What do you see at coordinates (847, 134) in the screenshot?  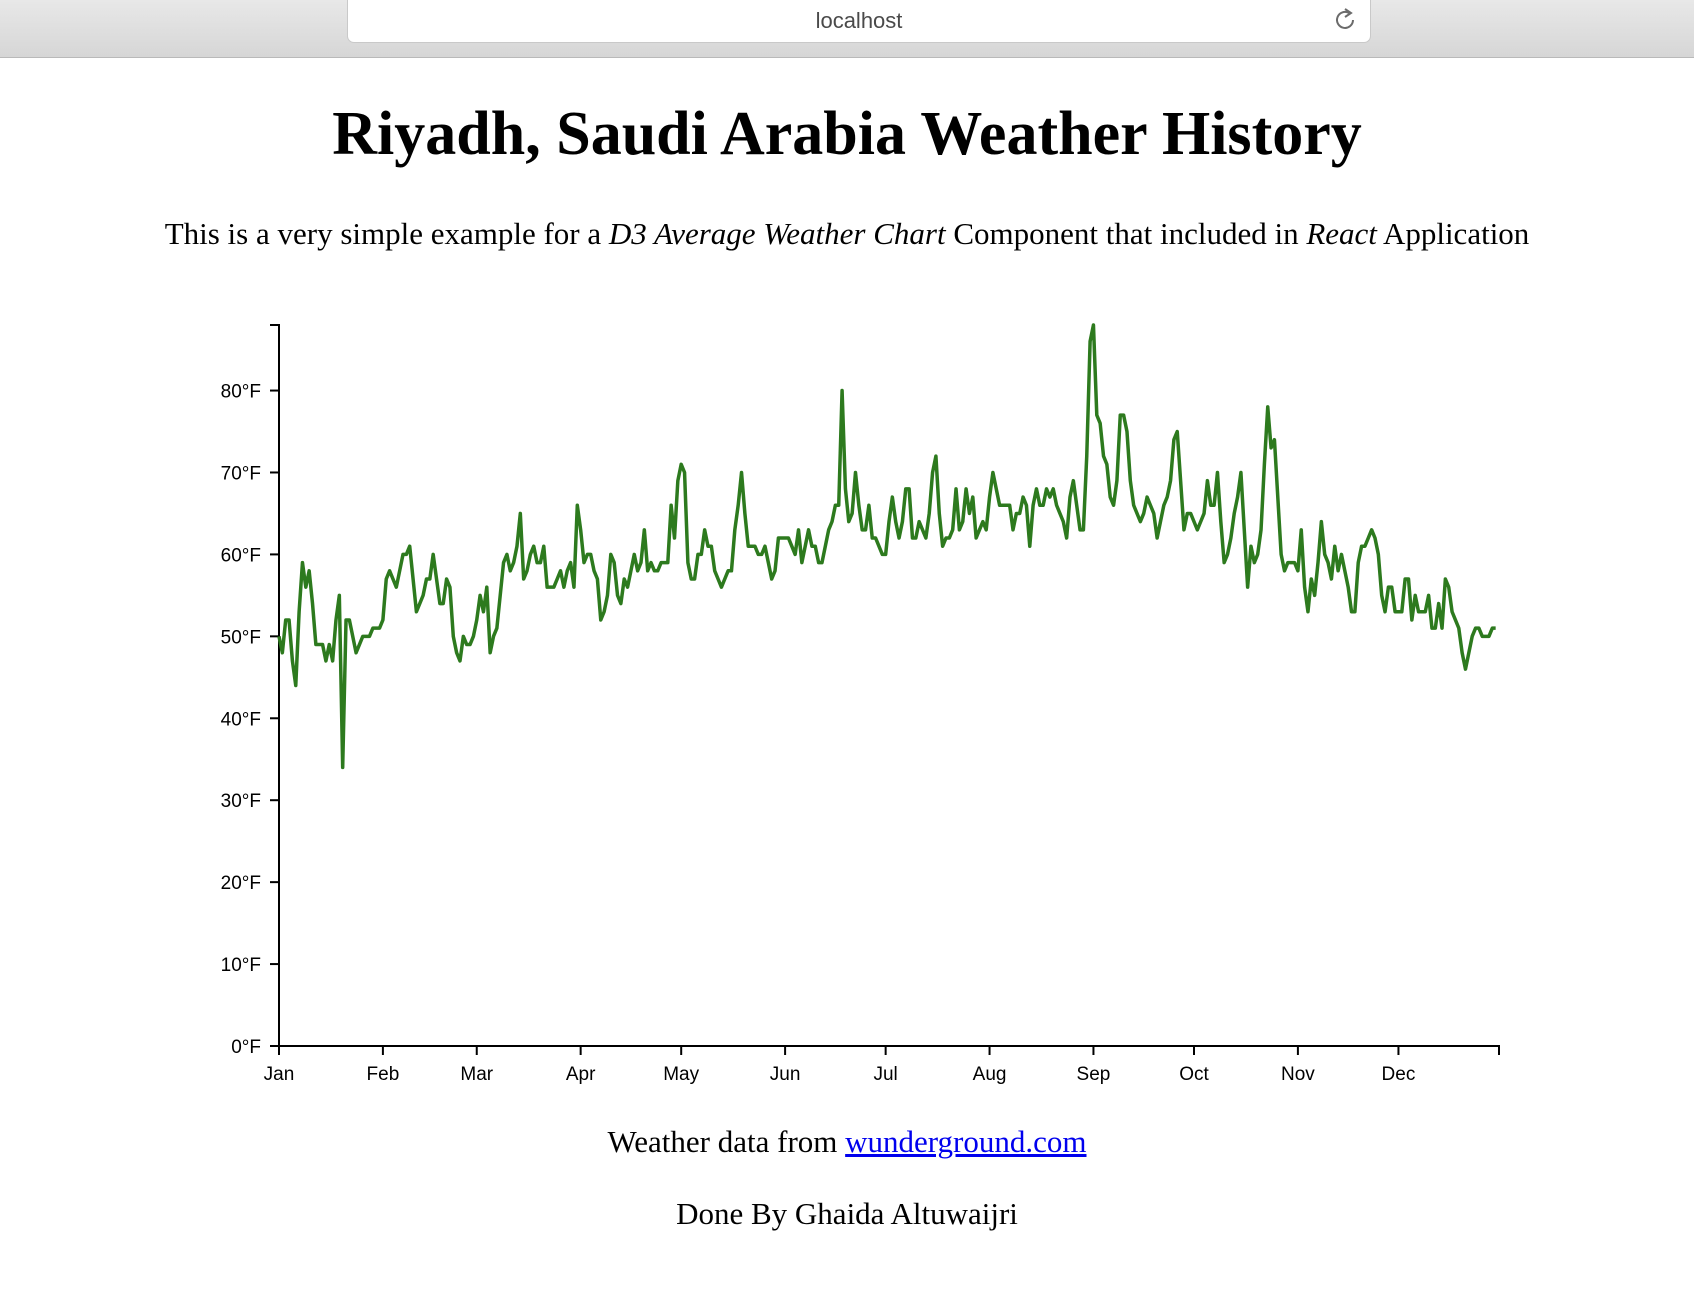 I see `page-title: Riyadh, Saudi Arabia Weather History` at bounding box center [847, 134].